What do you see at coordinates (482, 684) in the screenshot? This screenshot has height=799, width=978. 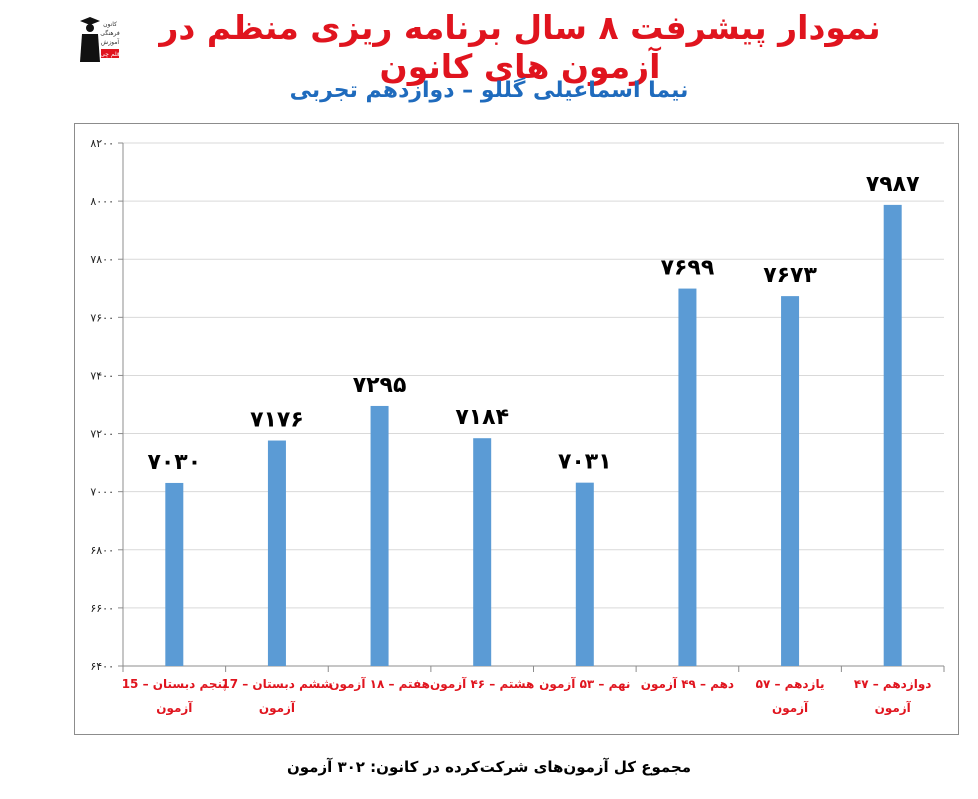 I see `x-category-label: هشتم – ۴۶ آزمون` at bounding box center [482, 684].